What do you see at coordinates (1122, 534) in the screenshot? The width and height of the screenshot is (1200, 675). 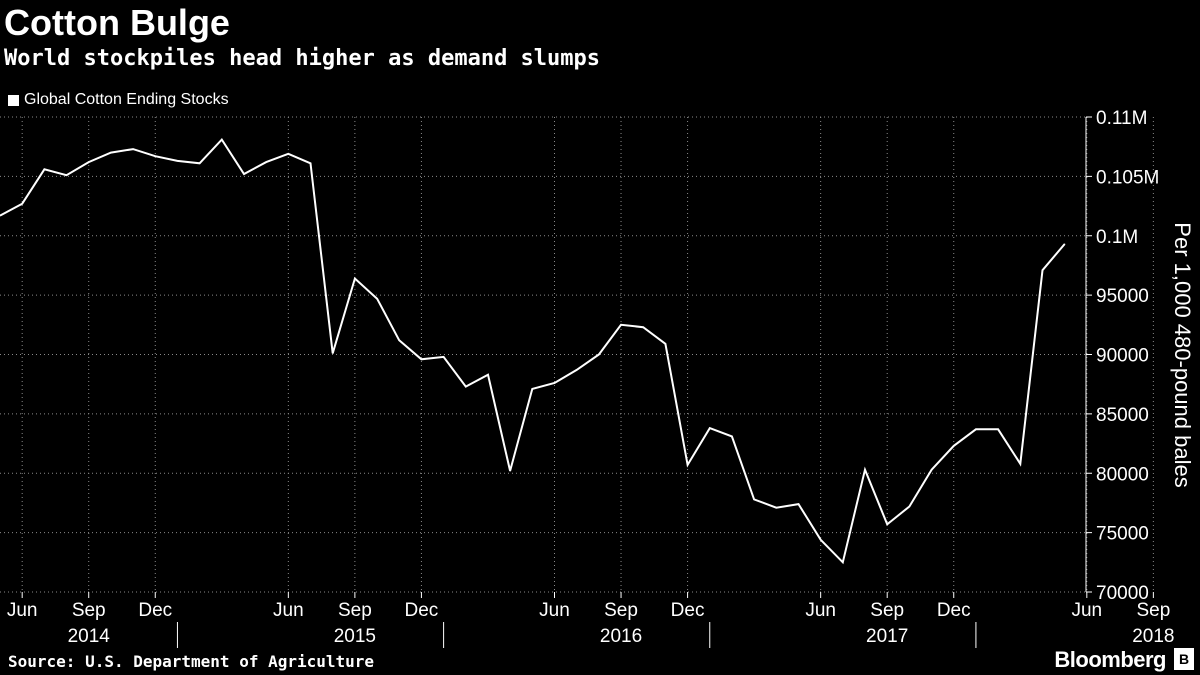 I see `y-tick-label: 75000` at bounding box center [1122, 534].